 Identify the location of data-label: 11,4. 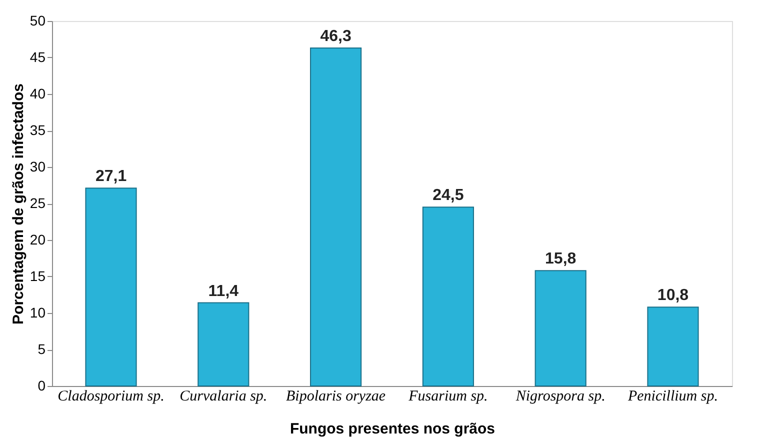
(223, 291).